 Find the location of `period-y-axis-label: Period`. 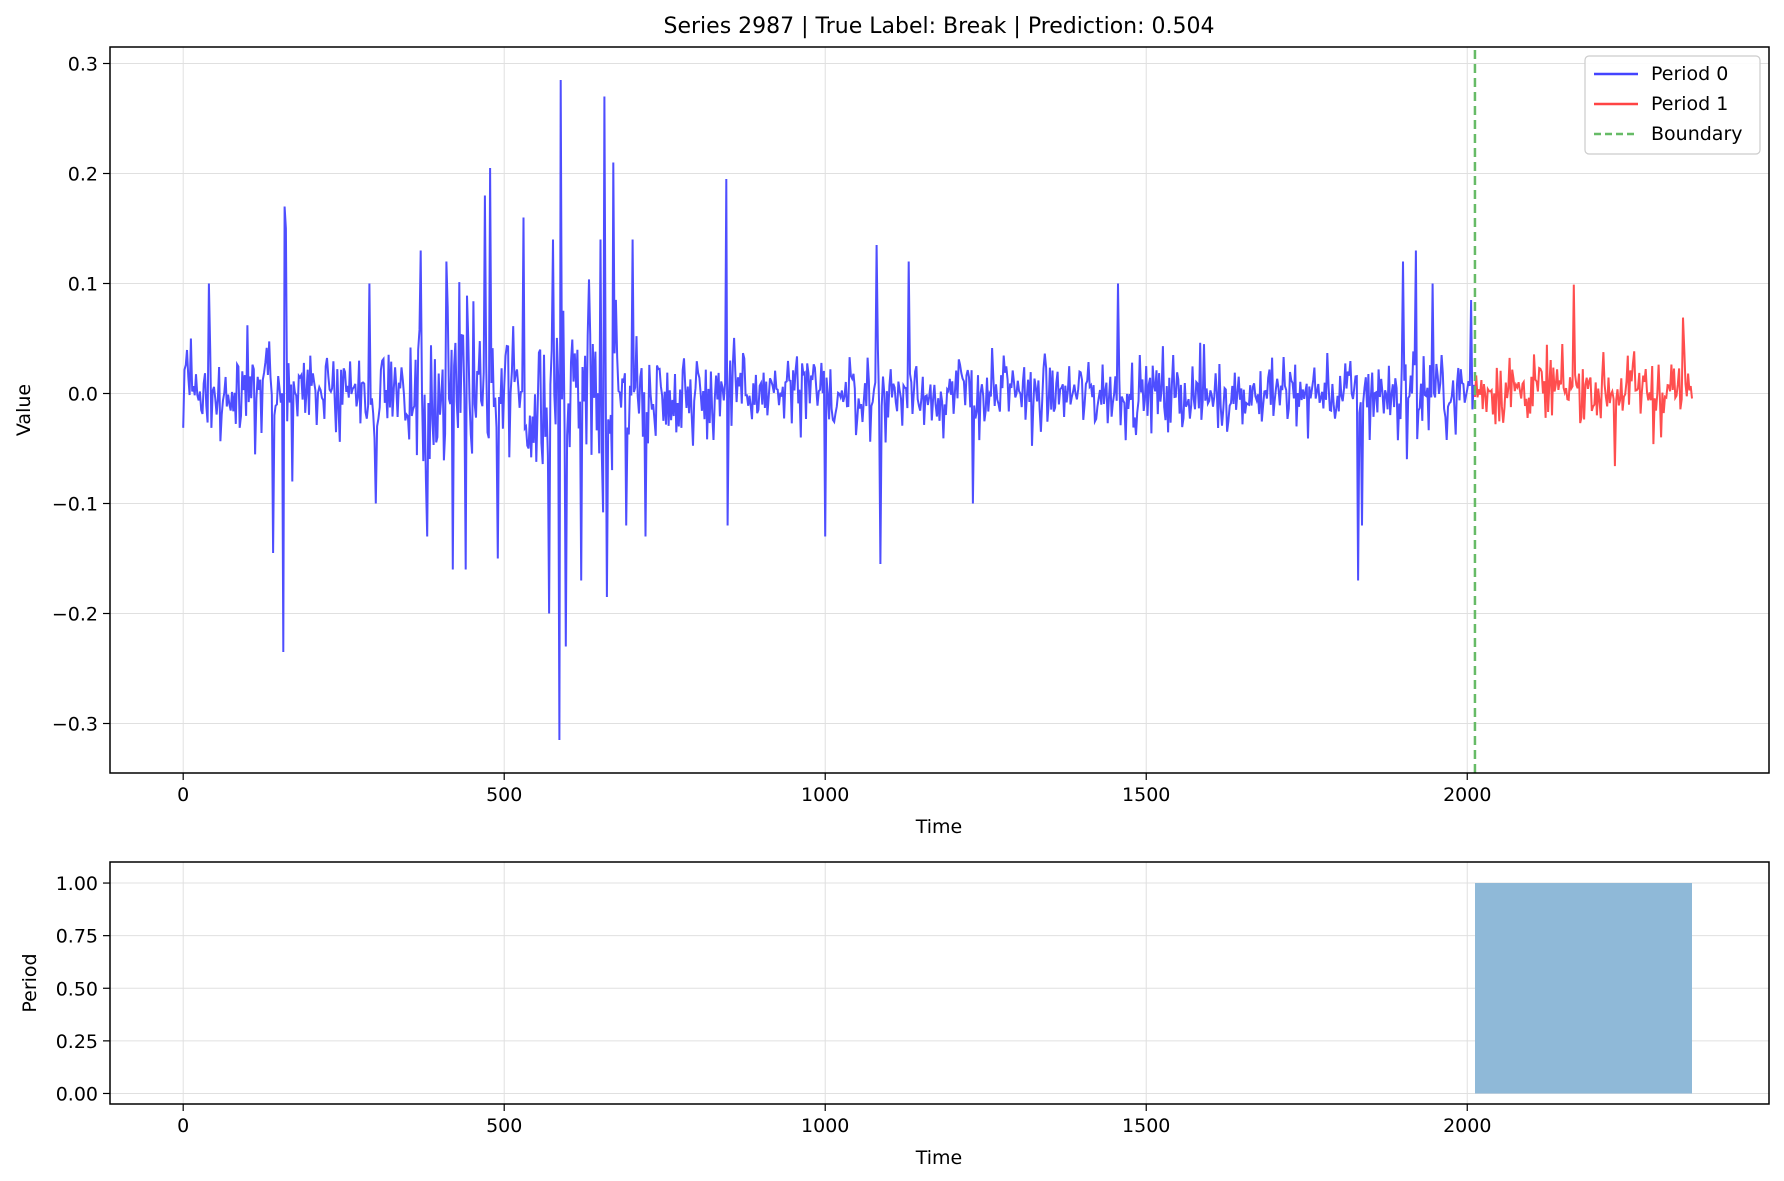

period-y-axis-label: Period is located at coordinates (30, 982).